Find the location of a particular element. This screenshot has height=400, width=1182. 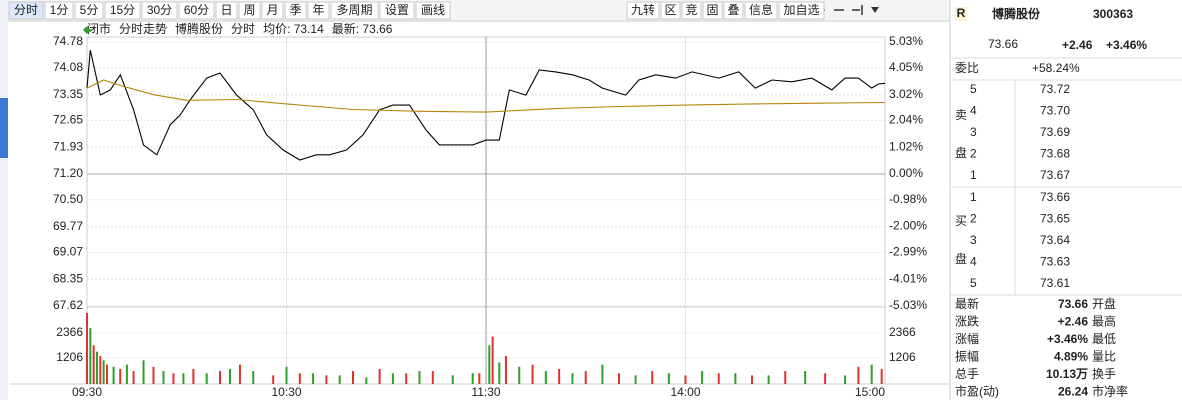

toolbar-button-label: 信息 is located at coordinates (761, 9).